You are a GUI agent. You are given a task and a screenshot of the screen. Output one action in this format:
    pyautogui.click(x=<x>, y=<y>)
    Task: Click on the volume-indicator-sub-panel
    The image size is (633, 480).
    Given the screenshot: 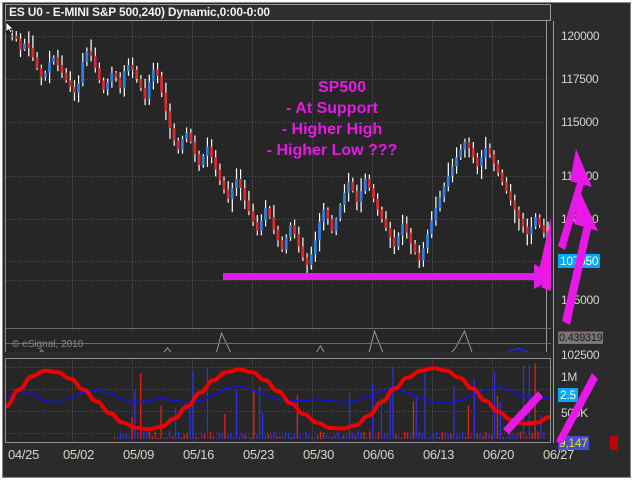 What is the action you would take?
    pyautogui.click(x=284, y=340)
    